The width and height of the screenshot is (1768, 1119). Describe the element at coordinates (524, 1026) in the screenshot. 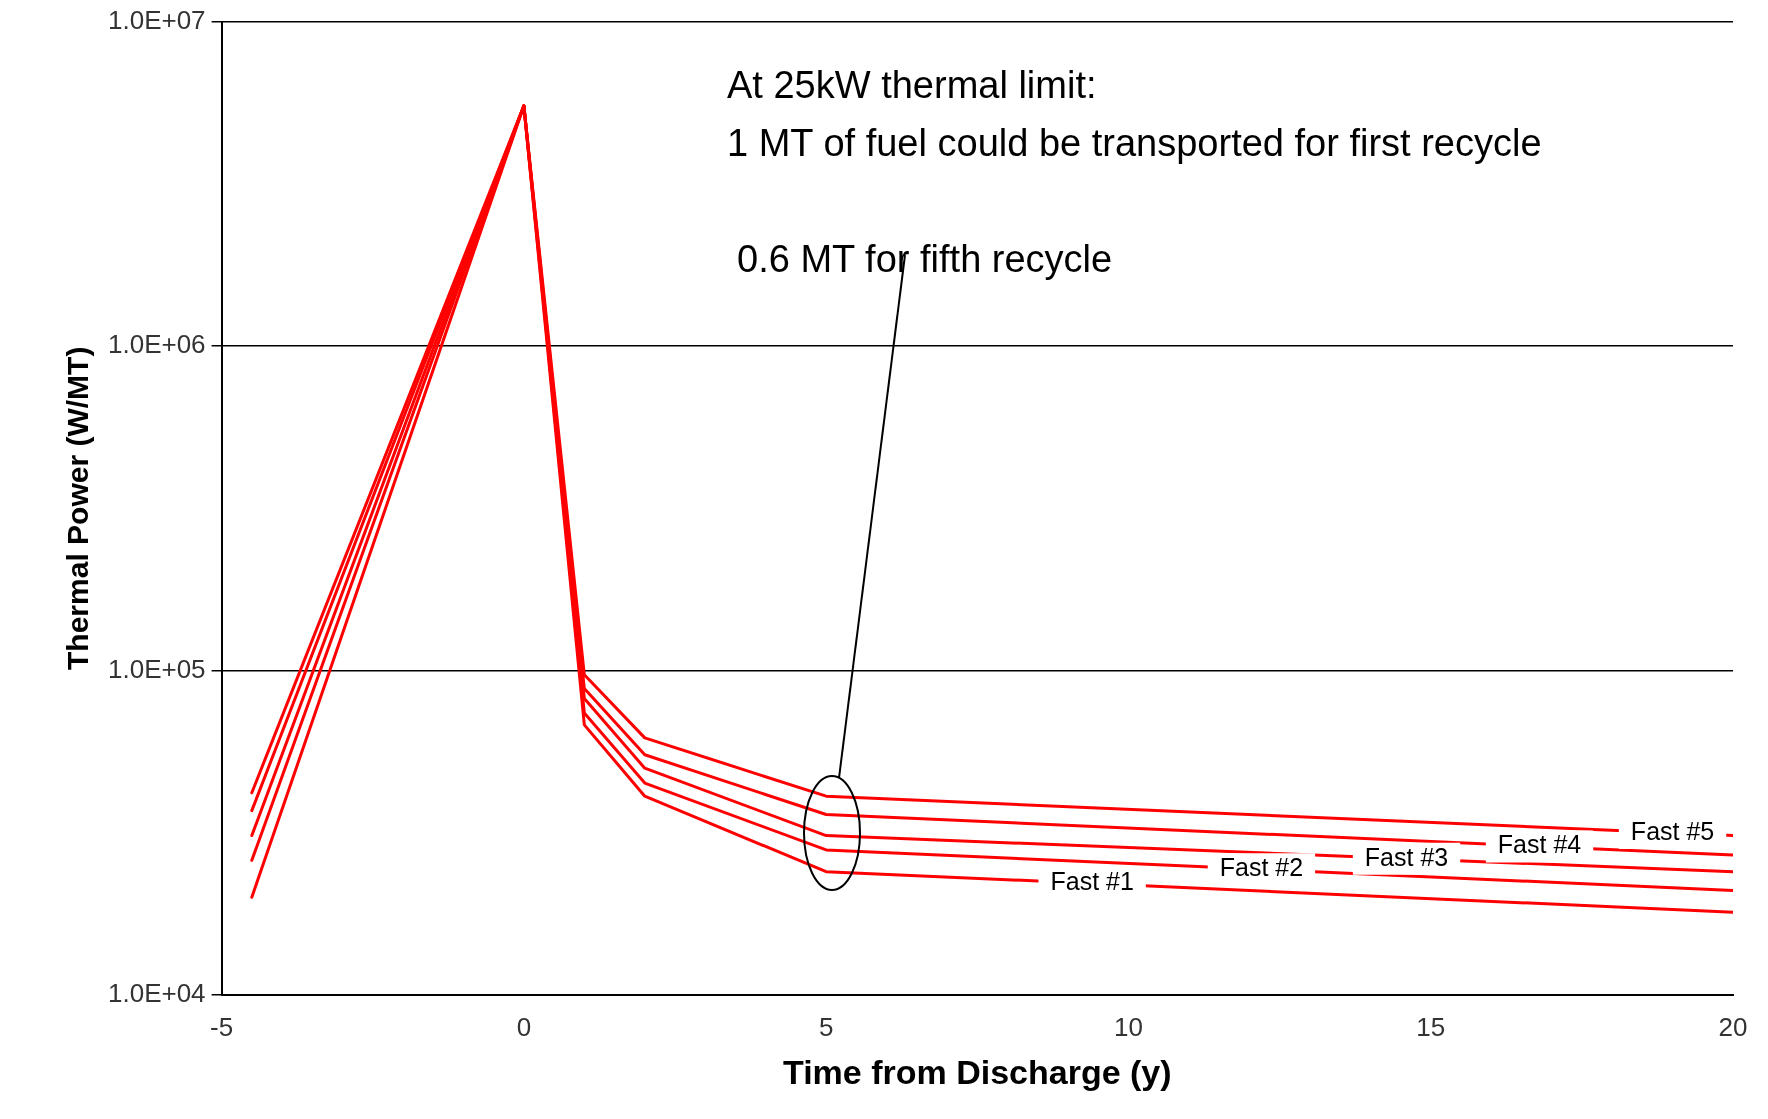

I see `x-tick-label: 0` at that location.